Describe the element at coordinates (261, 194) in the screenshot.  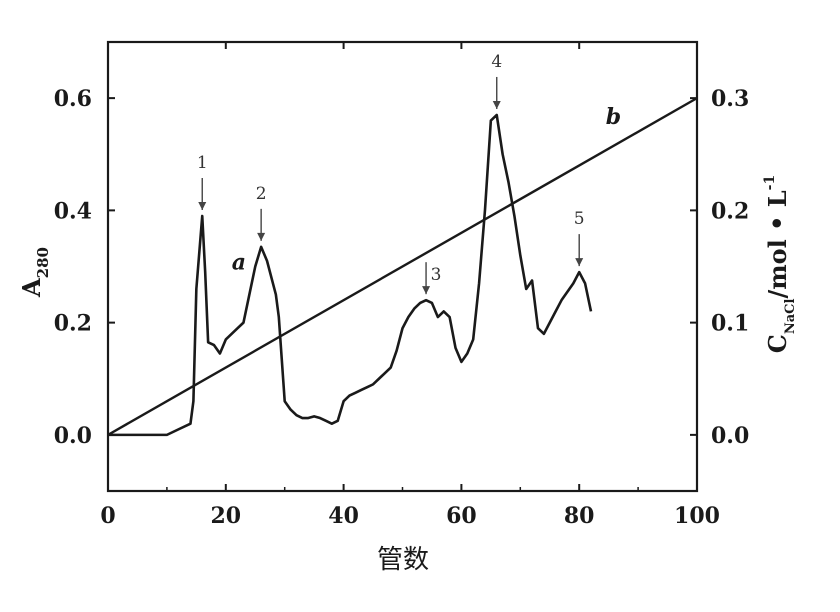
I see `peak-label-2: 2` at that location.